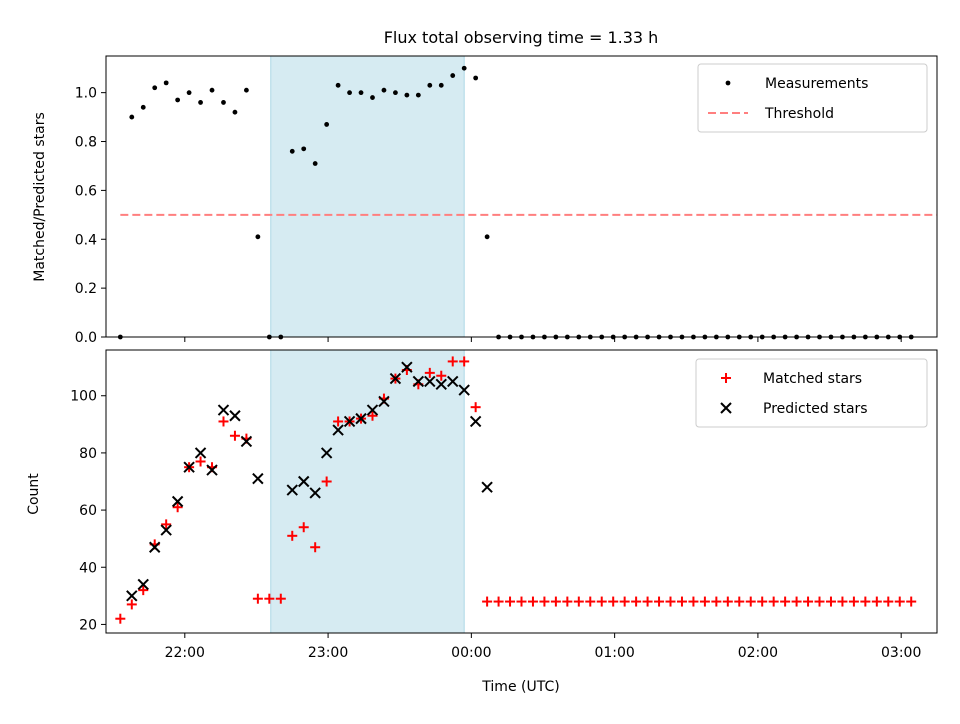 The image size is (960, 724). Describe the element at coordinates (811, 393) in the screenshot. I see `bottom-legend: Matched stars Predicted stars` at that location.